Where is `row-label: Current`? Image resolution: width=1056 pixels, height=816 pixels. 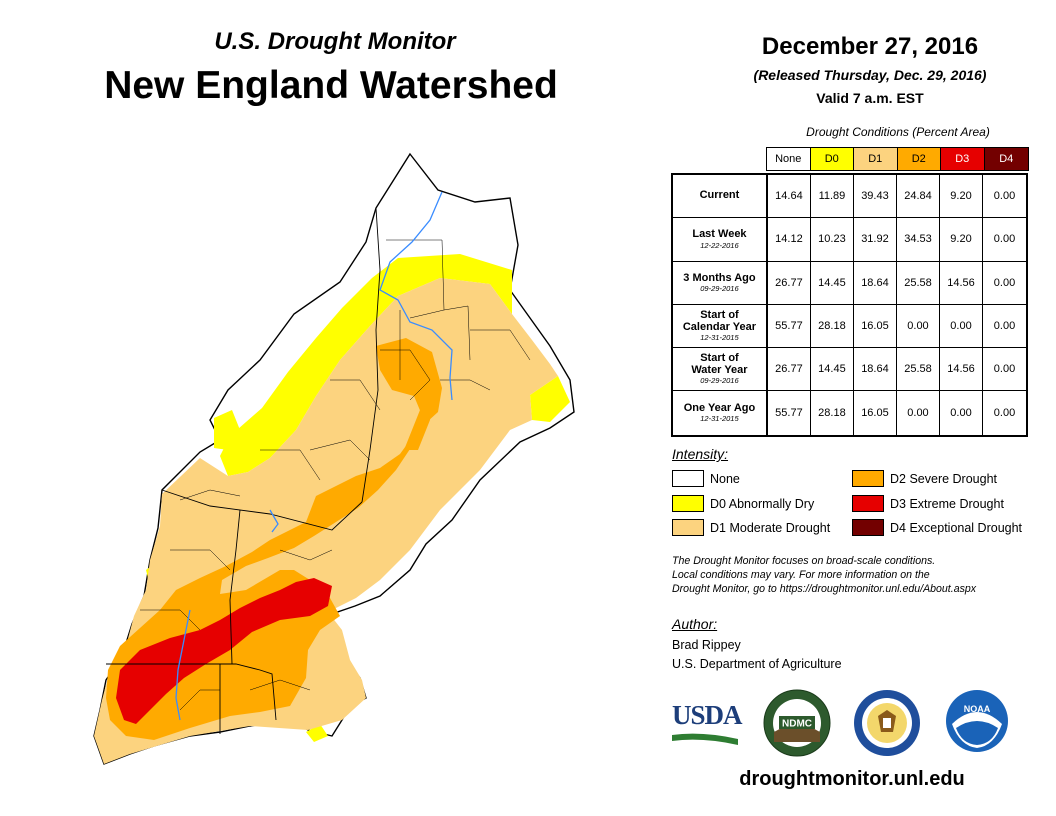 row-label: Current is located at coordinates (720, 196).